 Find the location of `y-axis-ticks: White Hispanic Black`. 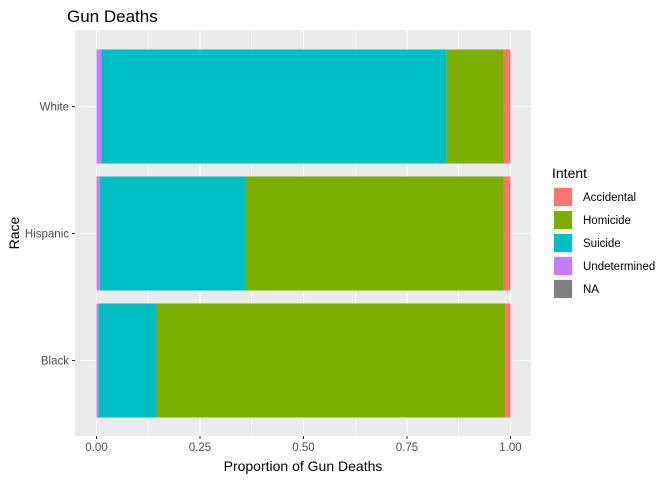

y-axis-ticks: White Hispanic Black is located at coordinates (50, 235).